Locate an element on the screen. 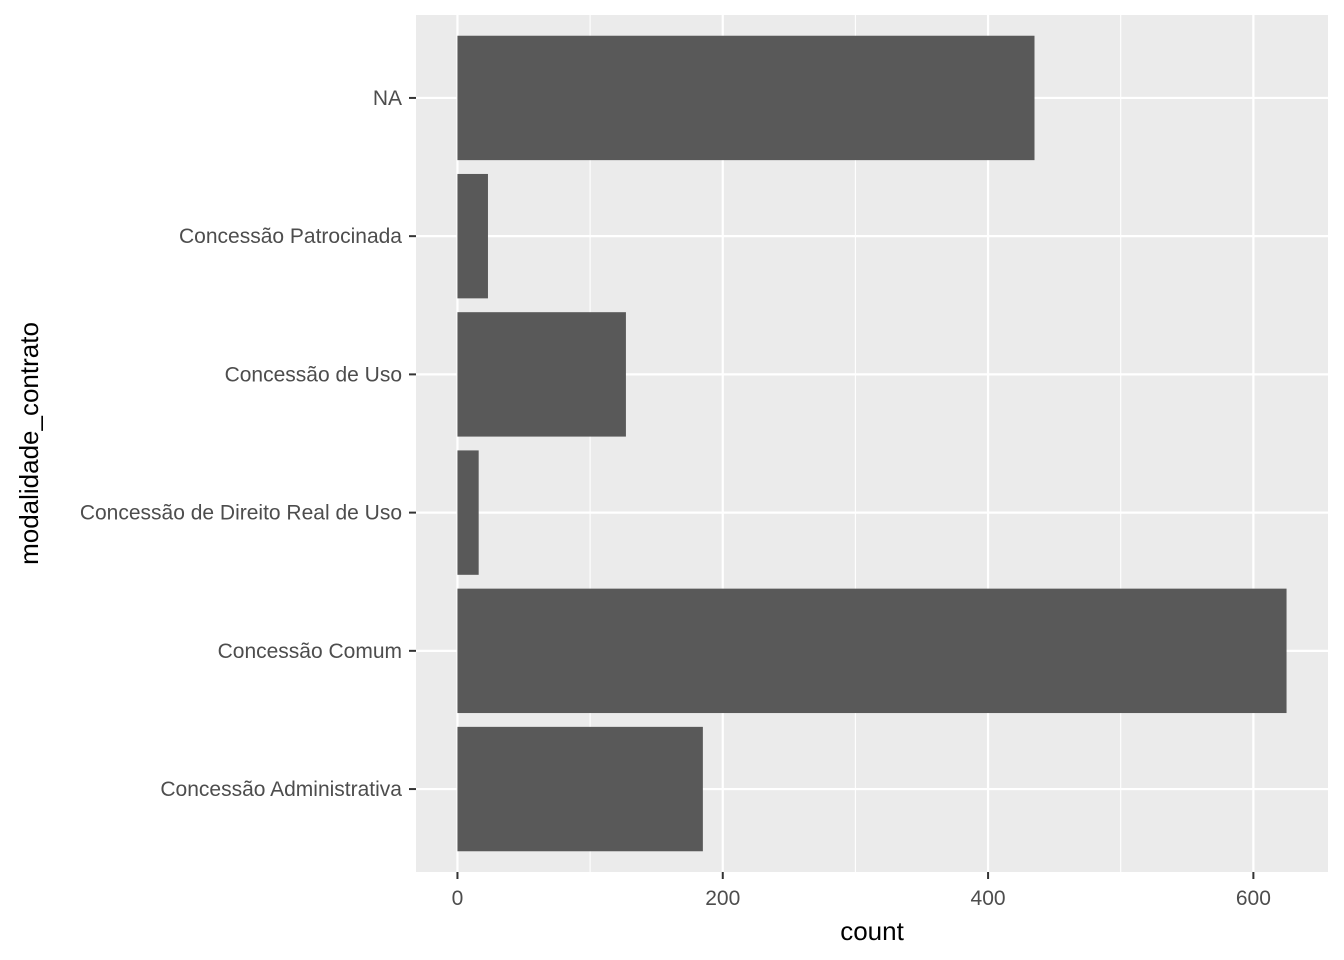 The height and width of the screenshot is (960, 1344). y-tick-label: Concessão de Direito Real de Uso is located at coordinates (241, 513).